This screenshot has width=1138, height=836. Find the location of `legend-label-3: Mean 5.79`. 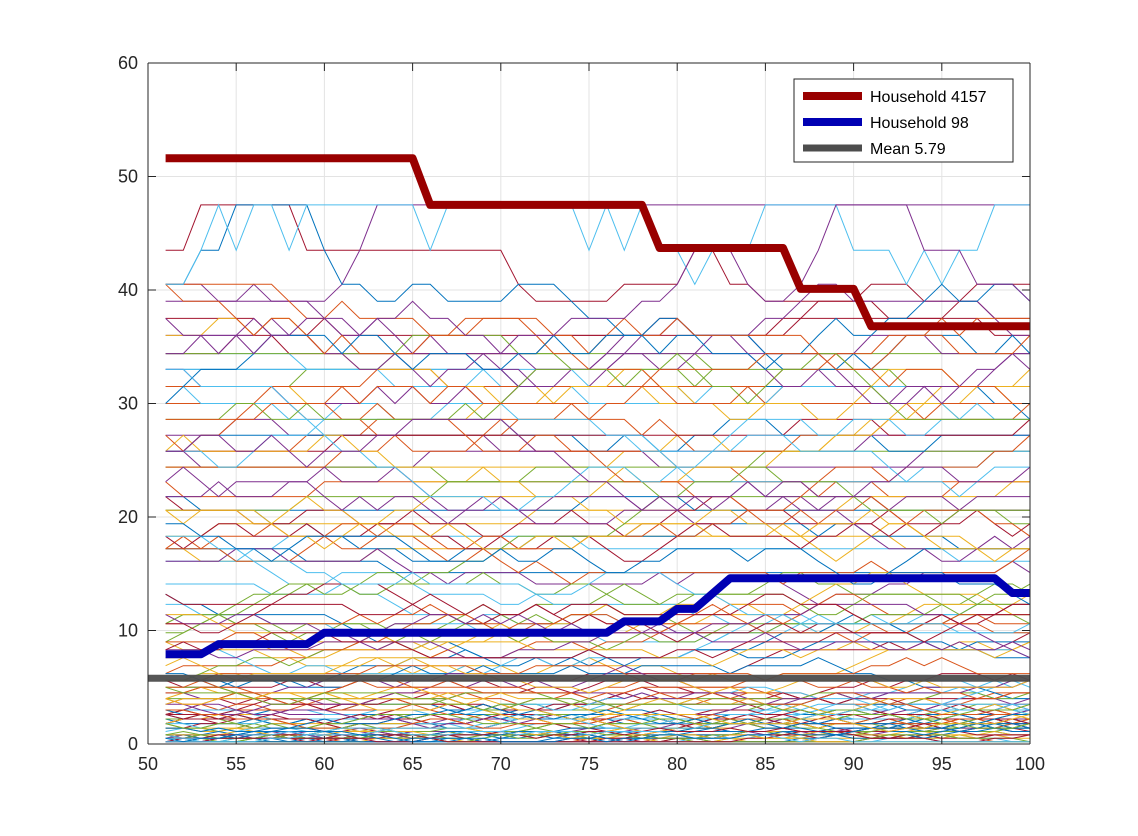

legend-label-3: Mean 5.79 is located at coordinates (908, 149).